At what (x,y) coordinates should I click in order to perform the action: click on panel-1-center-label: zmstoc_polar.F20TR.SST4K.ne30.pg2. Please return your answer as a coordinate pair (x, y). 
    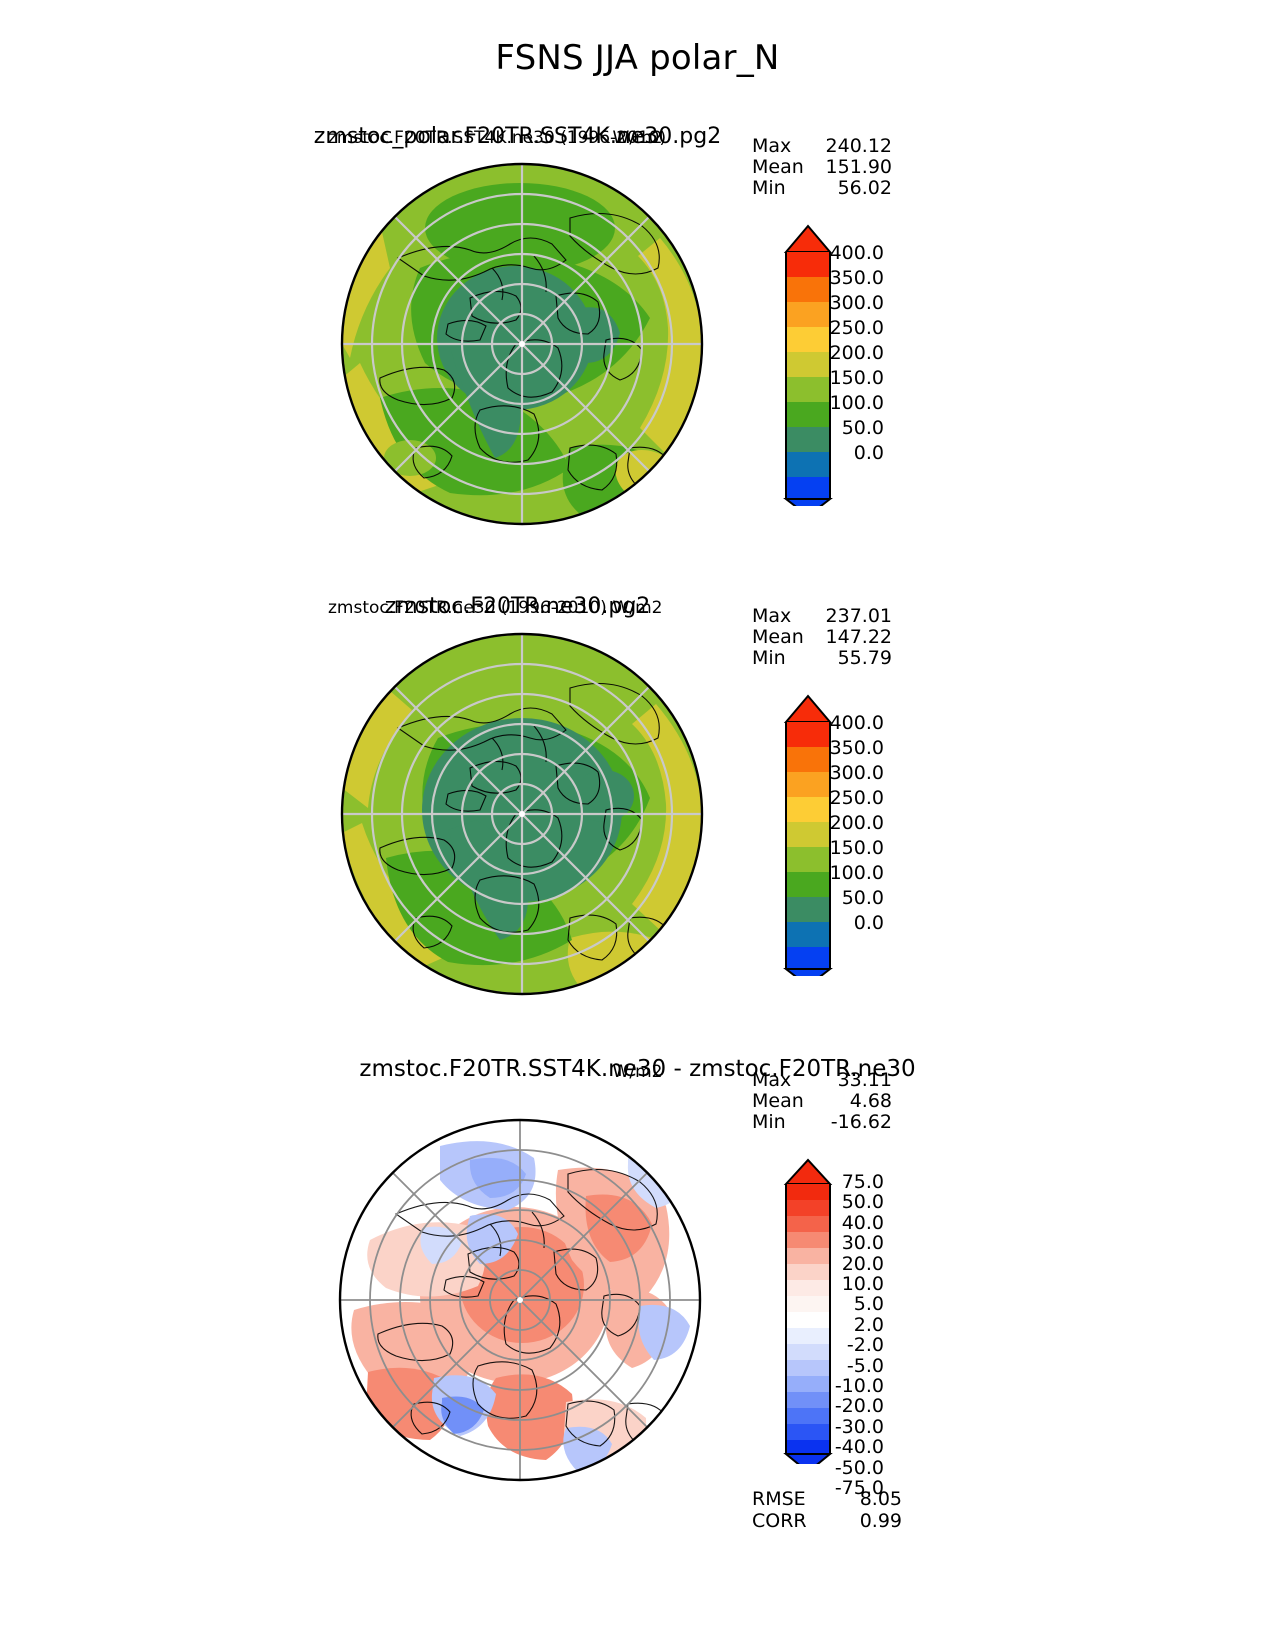
    Looking at the image, I should click on (517, 136).